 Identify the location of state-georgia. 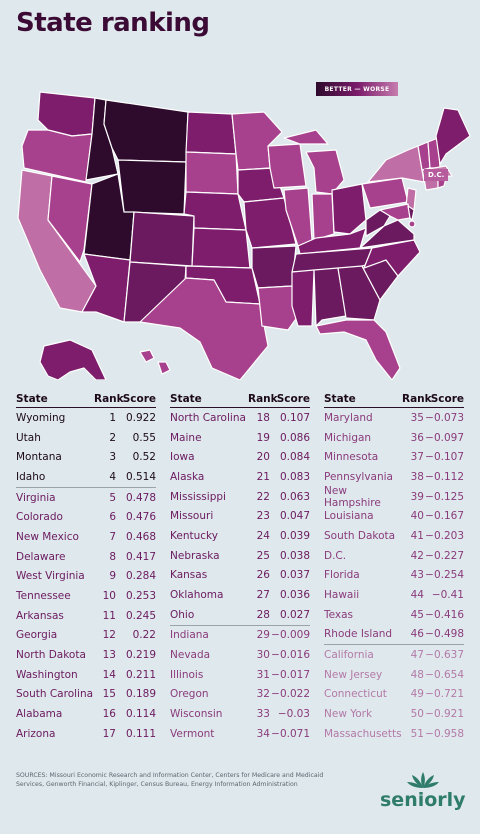
(359, 293).